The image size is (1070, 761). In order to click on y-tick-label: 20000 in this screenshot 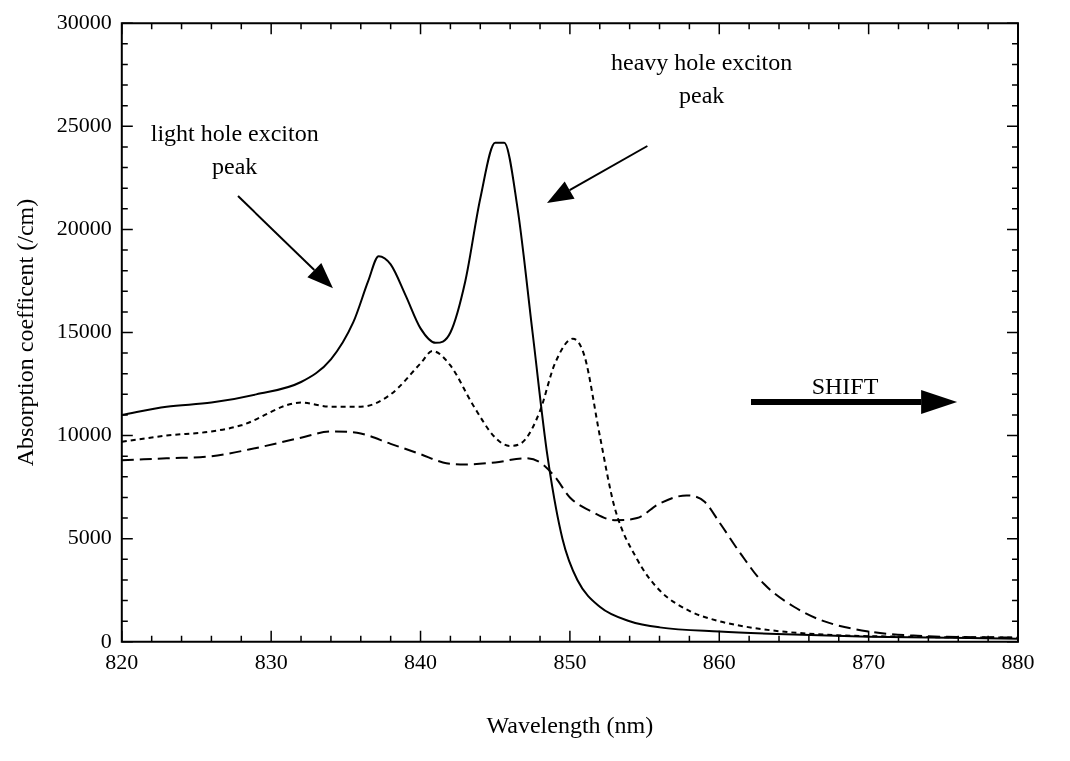, I will do `click(84, 228)`.